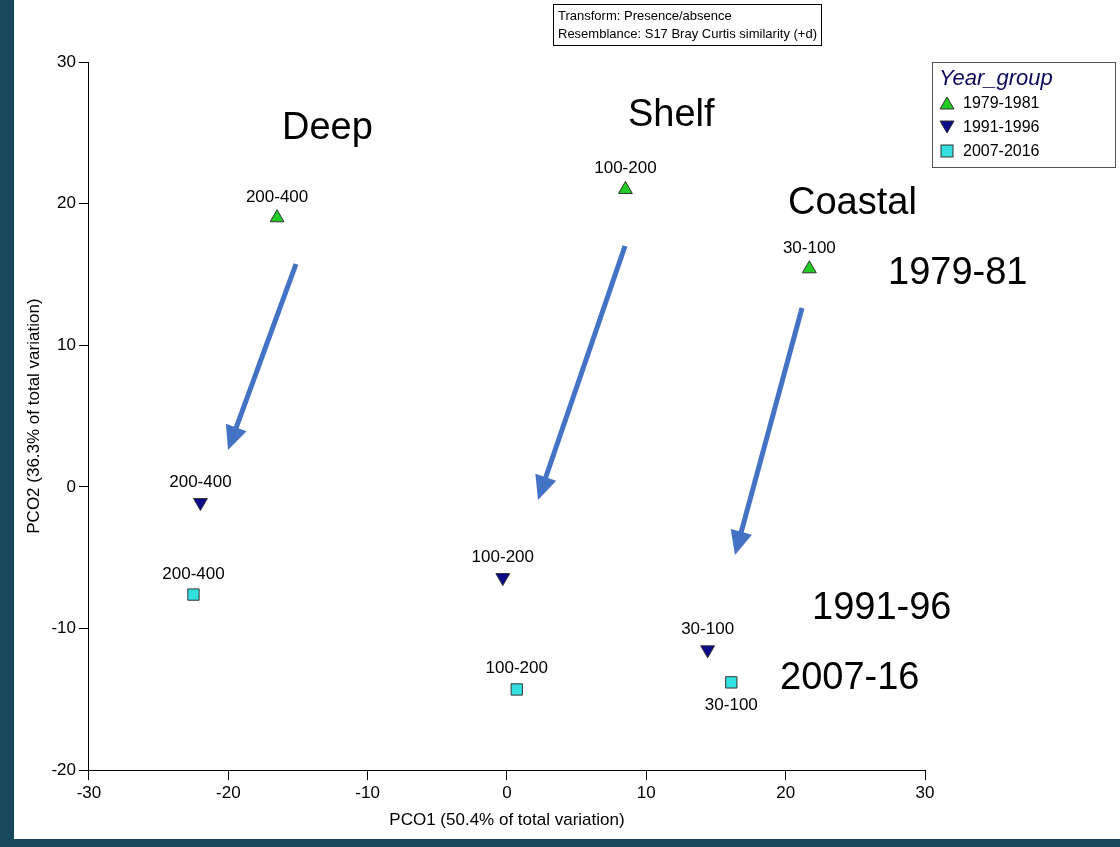  What do you see at coordinates (1001, 151) in the screenshot?
I see `legend-label: 2007-2016` at bounding box center [1001, 151].